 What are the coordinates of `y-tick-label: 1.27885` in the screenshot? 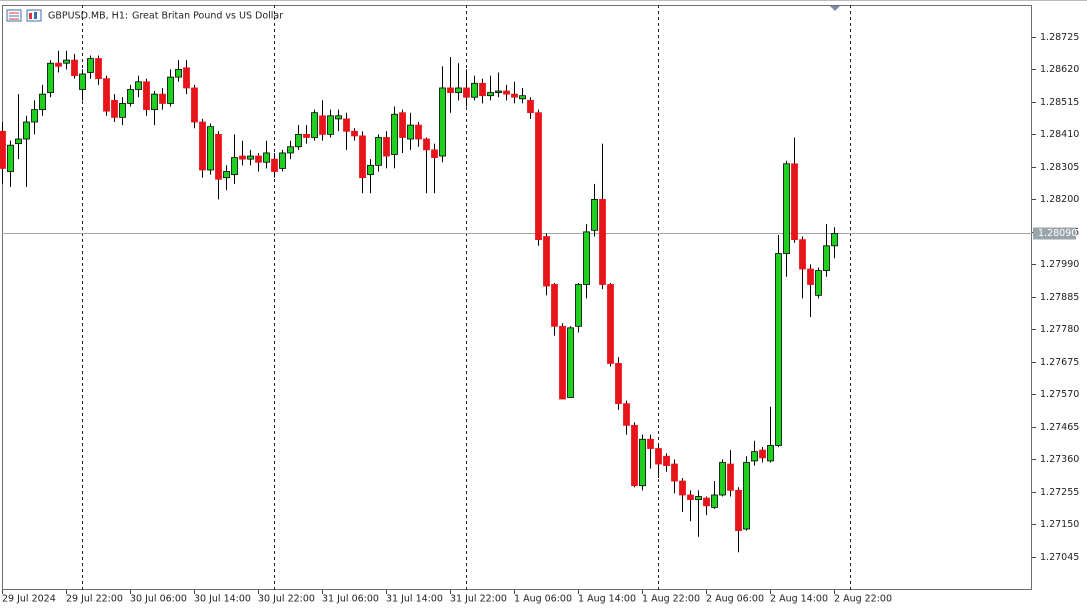 It's located at (1059, 297).